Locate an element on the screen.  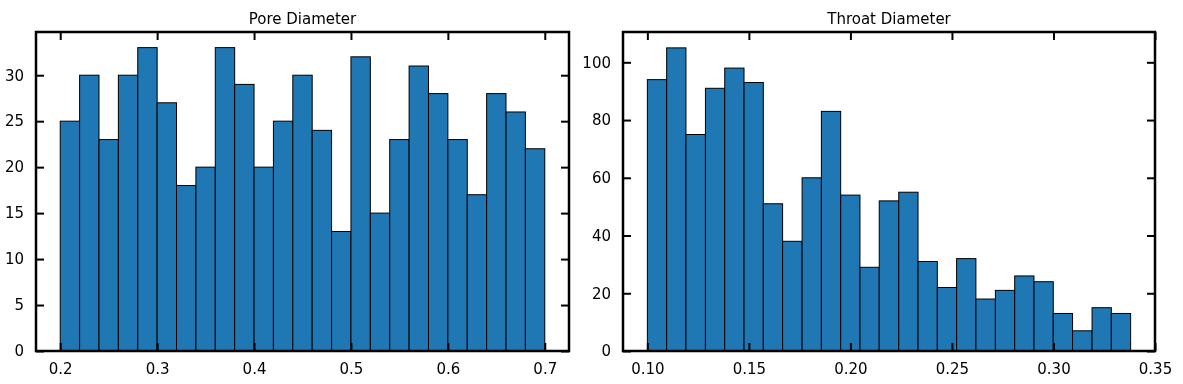
y-tick-label: 100 is located at coordinates (596, 62).